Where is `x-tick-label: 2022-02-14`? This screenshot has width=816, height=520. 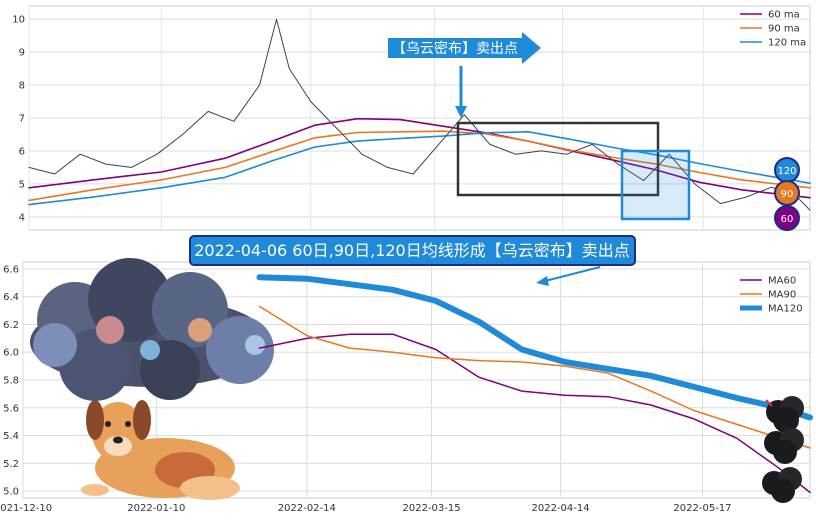 x-tick-label: 2022-02-14 is located at coordinates (307, 508).